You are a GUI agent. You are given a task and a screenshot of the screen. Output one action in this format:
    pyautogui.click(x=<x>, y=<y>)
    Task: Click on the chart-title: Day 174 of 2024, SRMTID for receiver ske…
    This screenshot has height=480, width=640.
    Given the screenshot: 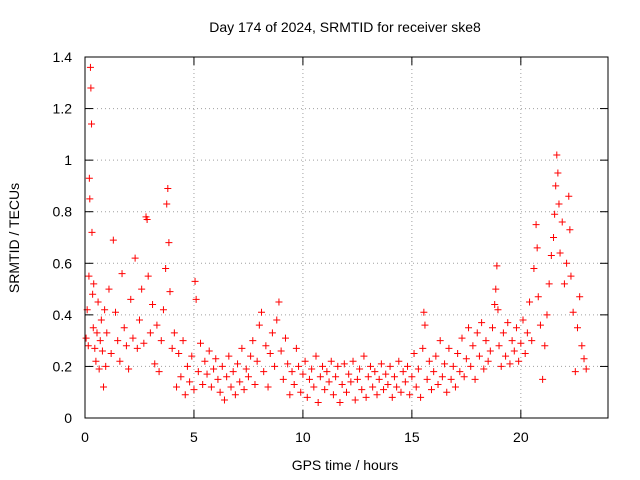 What is the action you would take?
    pyautogui.click(x=345, y=27)
    